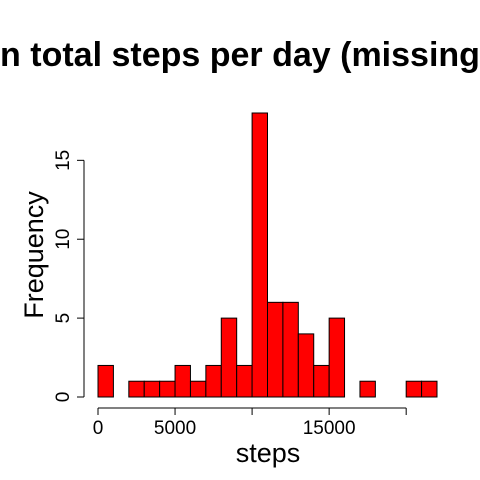 The height and width of the screenshot is (480, 480). Describe the element at coordinates (175, 428) in the screenshot. I see `x-tick-label: 5000` at that location.